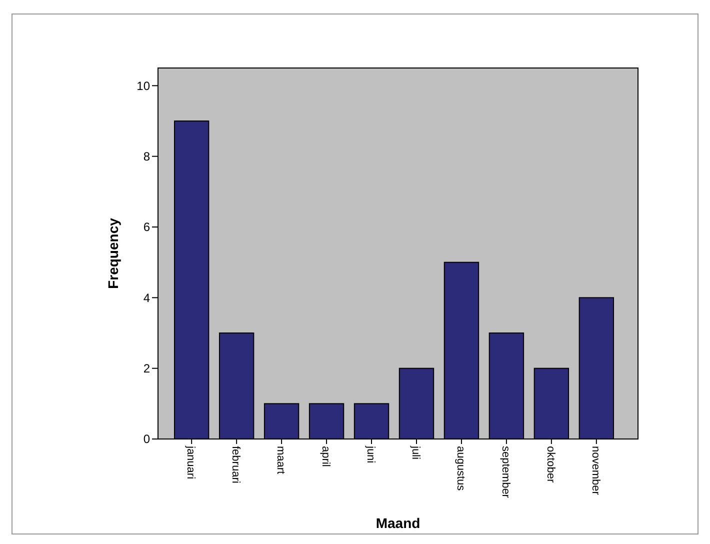 The height and width of the screenshot is (544, 710). Describe the element at coordinates (506, 472) in the screenshot. I see `x-tick-label: september` at that location.